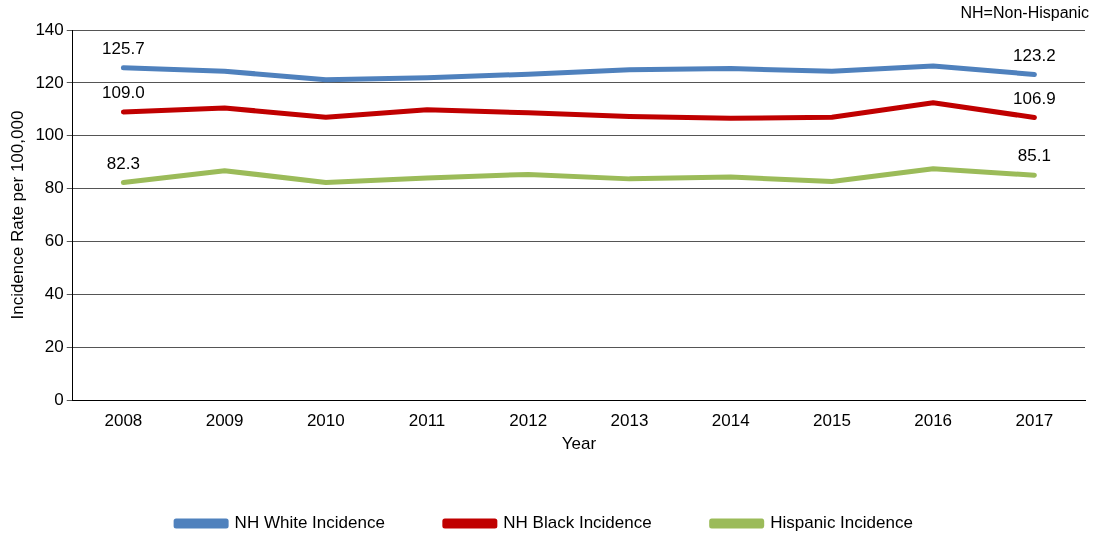 The image size is (1103, 542). What do you see at coordinates (577, 523) in the screenshot?
I see `legend-label: NH Black Incidence` at bounding box center [577, 523].